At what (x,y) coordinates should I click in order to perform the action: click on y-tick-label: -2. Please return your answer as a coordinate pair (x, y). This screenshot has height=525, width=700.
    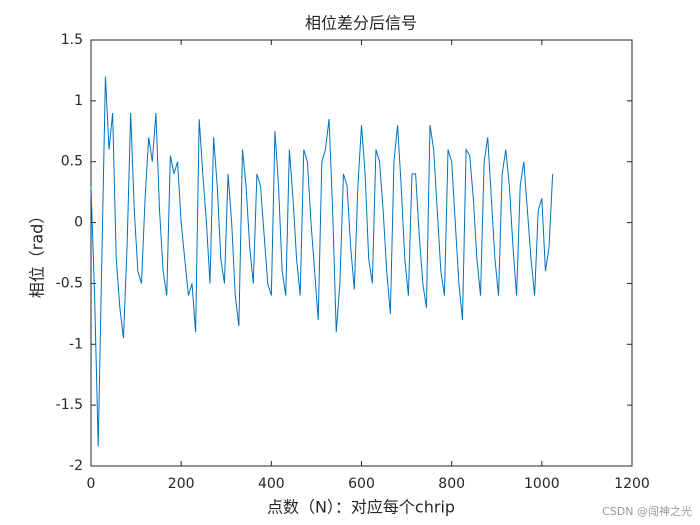
    Looking at the image, I should click on (76, 466).